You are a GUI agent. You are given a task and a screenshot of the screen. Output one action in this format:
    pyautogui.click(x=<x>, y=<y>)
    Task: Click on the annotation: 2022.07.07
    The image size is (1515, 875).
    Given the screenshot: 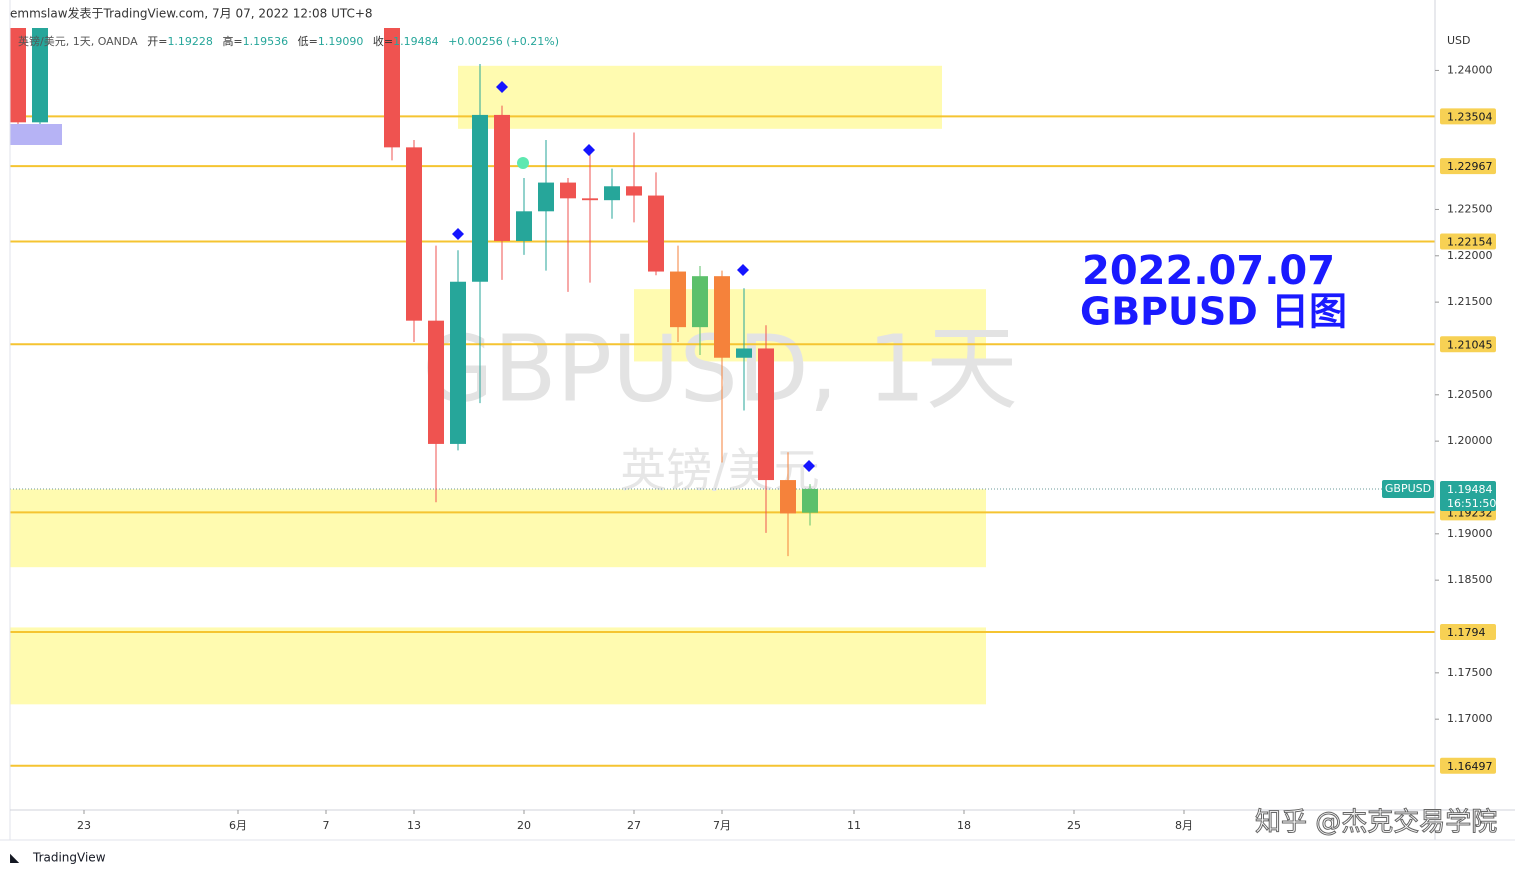 What is the action you would take?
    pyautogui.click(x=1208, y=271)
    